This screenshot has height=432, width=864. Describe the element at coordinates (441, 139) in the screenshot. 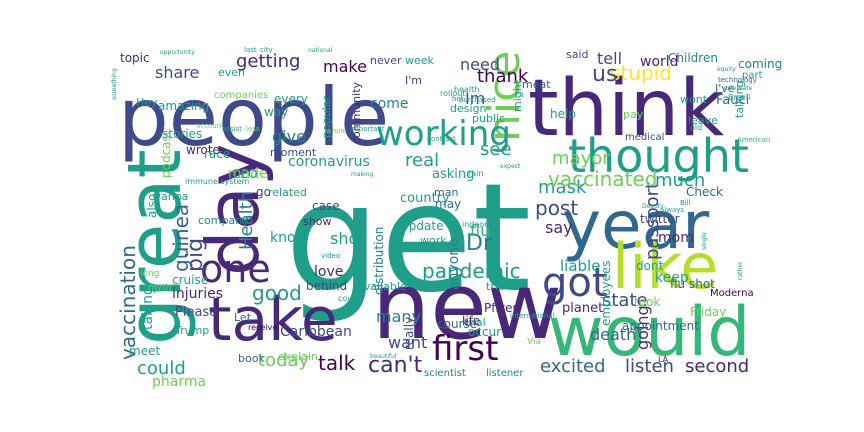

I see `word-contrast: contrast` at that location.